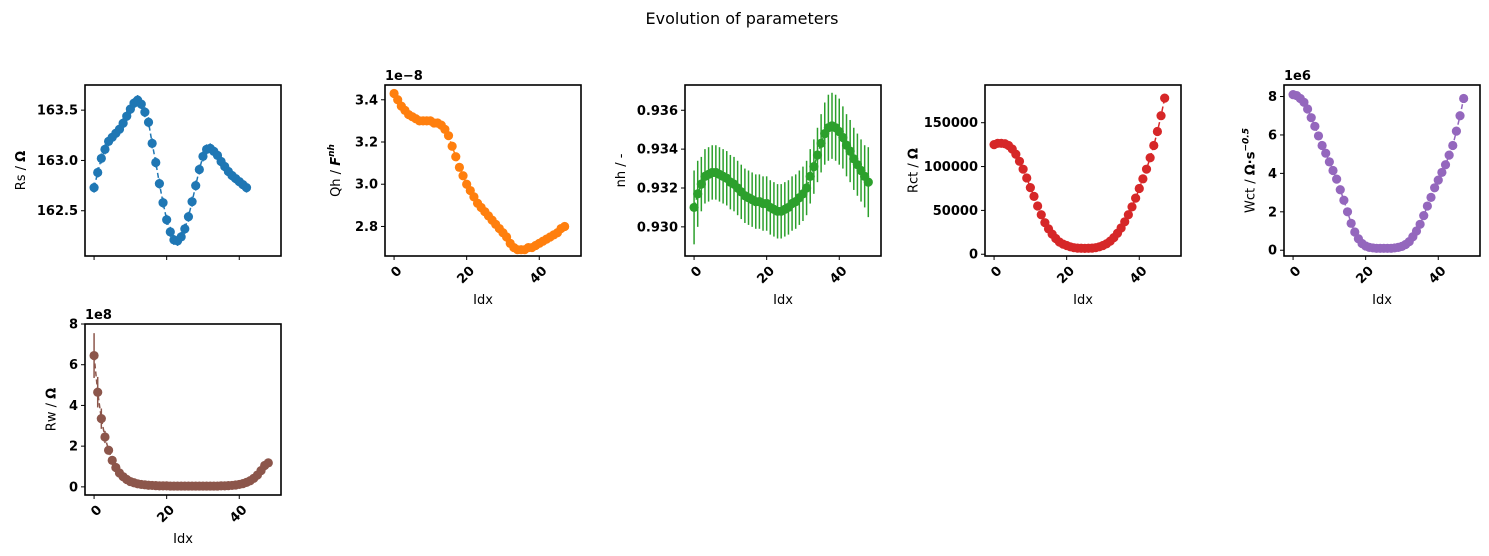 The image size is (1489, 556). I want to click on y-tick-label: 8, so click(1272, 97).